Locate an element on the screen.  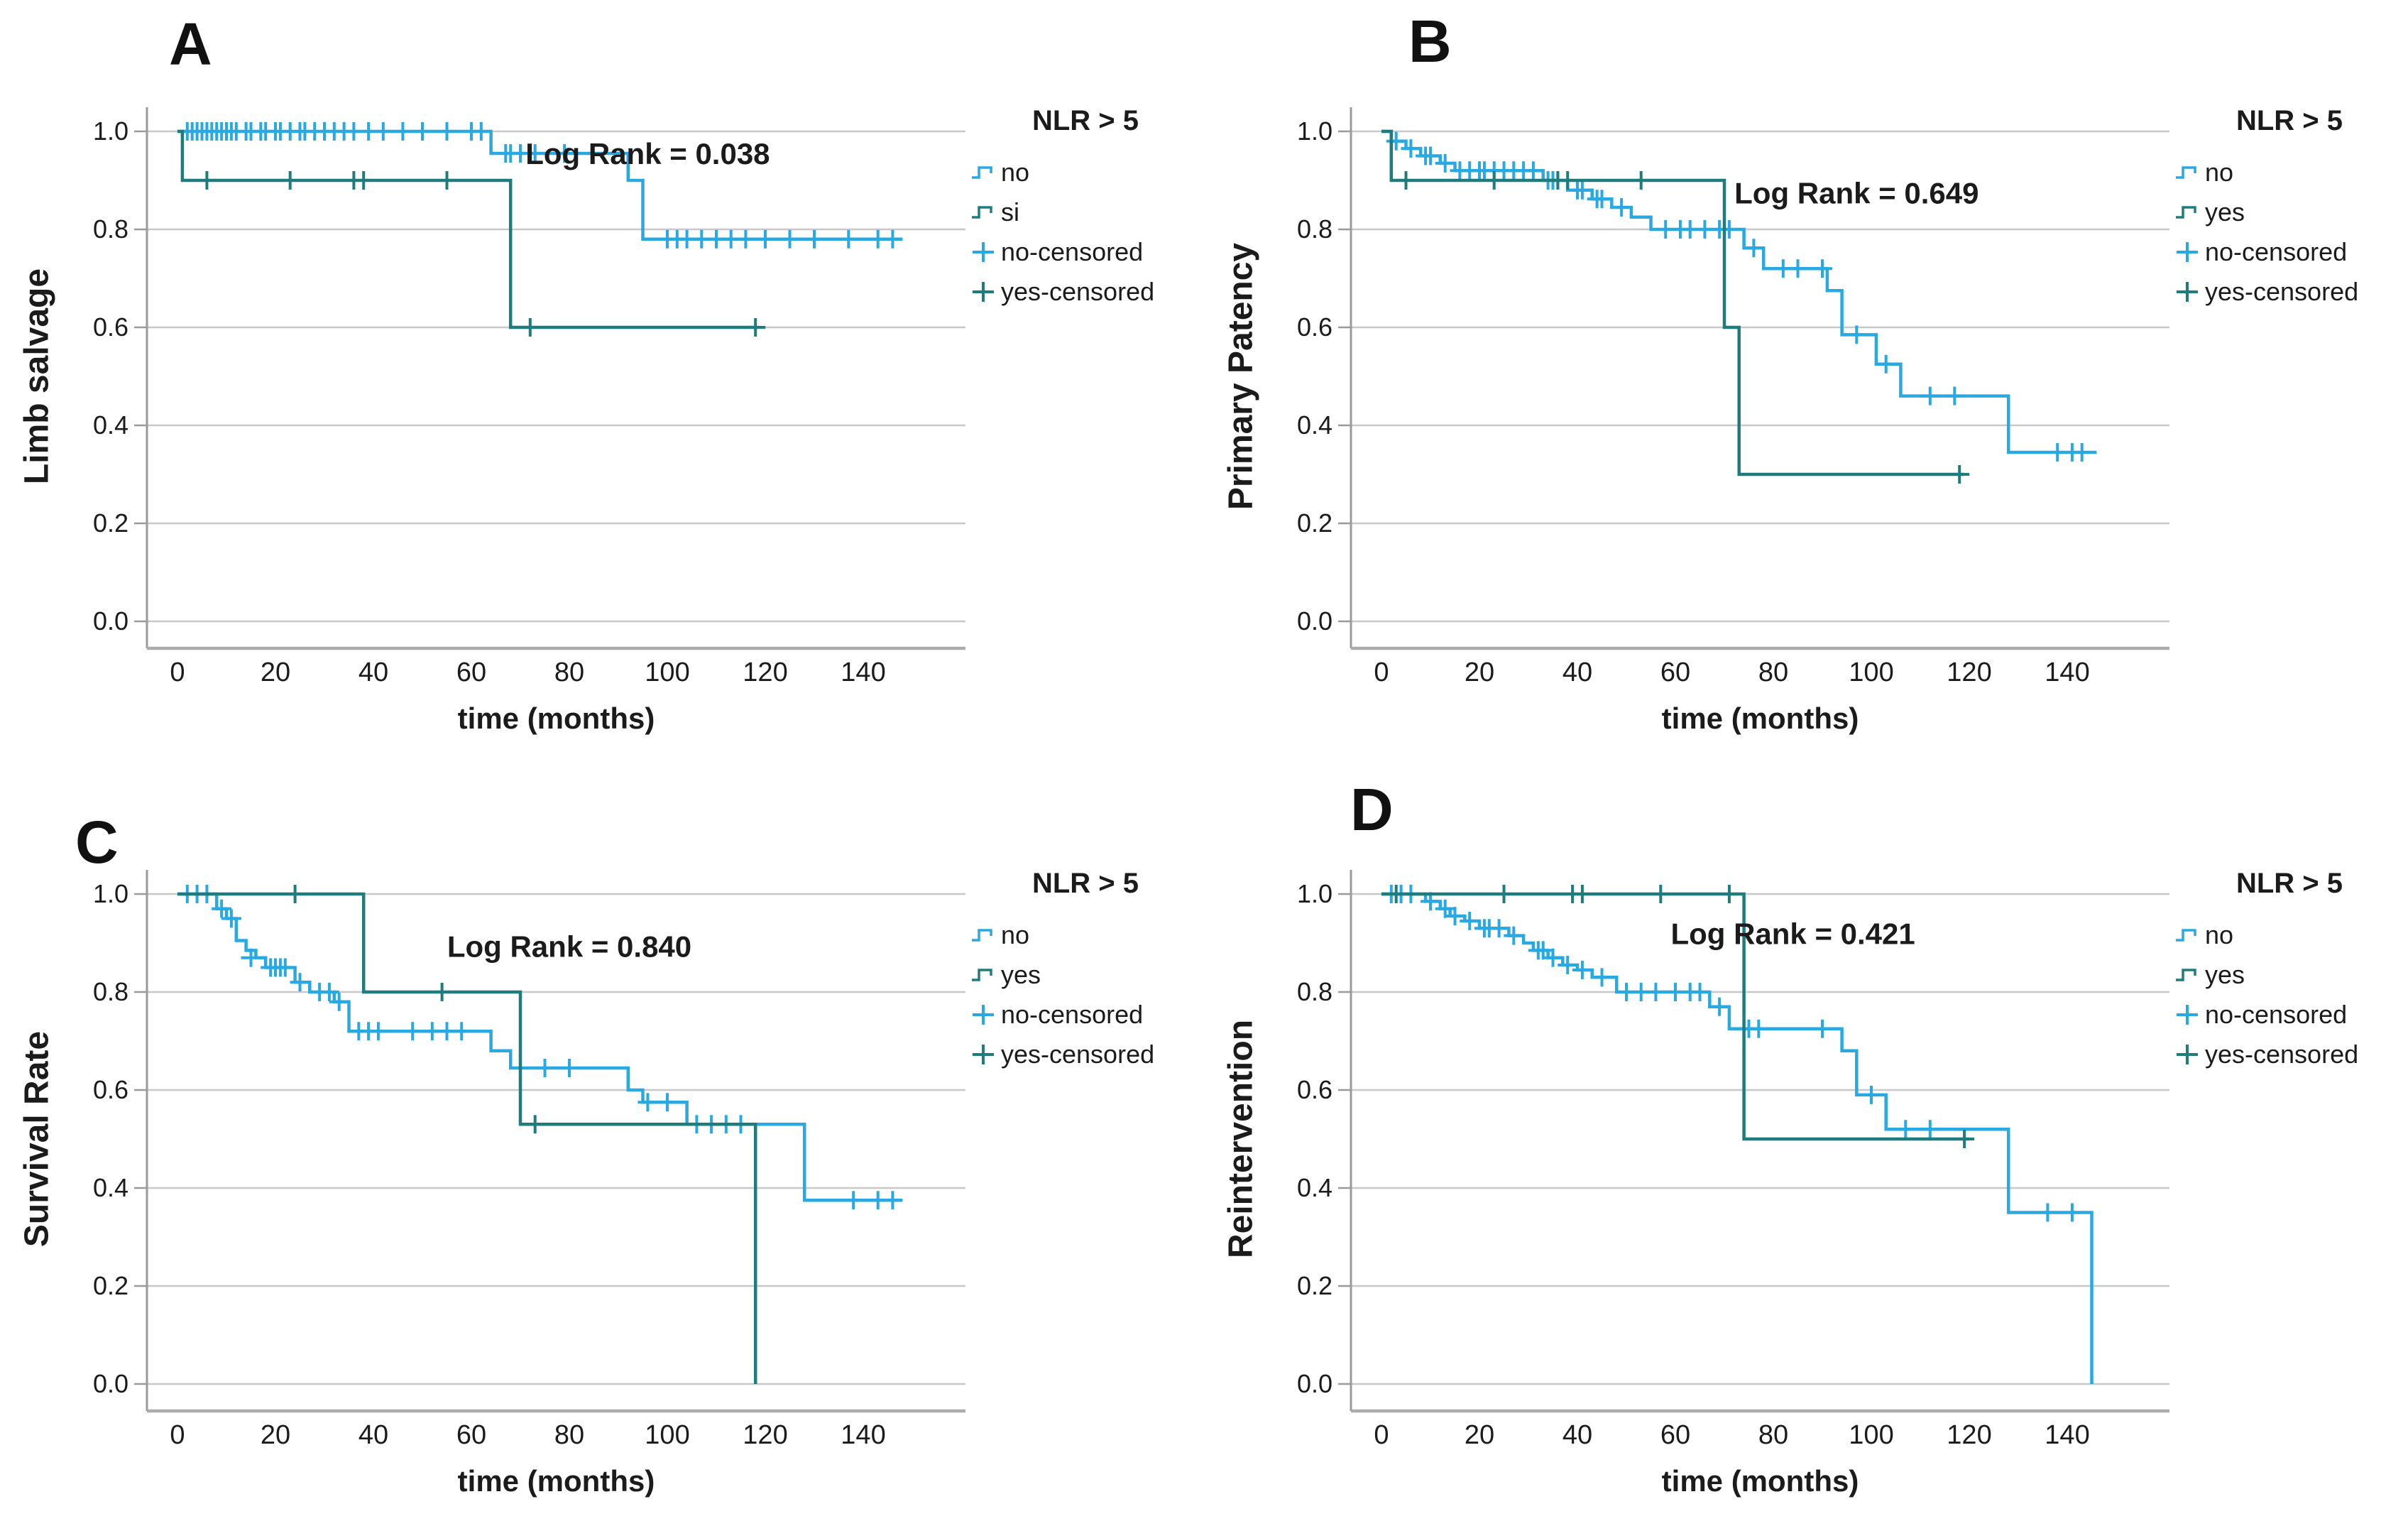
legend-item-label: yes is located at coordinates (2225, 975).